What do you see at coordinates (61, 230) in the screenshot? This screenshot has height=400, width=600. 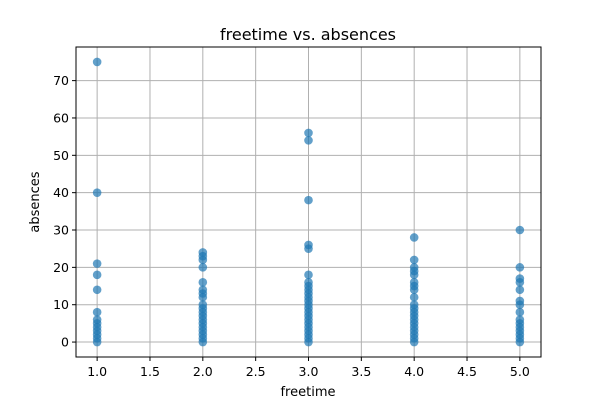 I see `y-tick-label: 30` at bounding box center [61, 230].